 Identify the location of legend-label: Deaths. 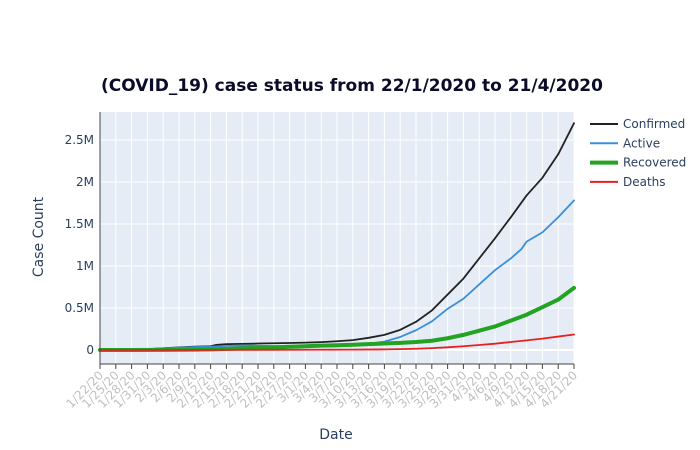
(644, 182).